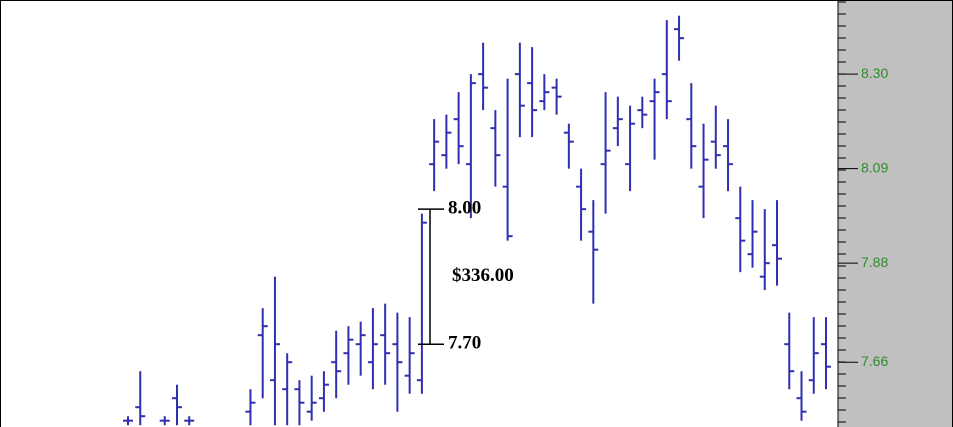  Describe the element at coordinates (874, 262) in the screenshot. I see `y-tick-label: 7.88` at that location.